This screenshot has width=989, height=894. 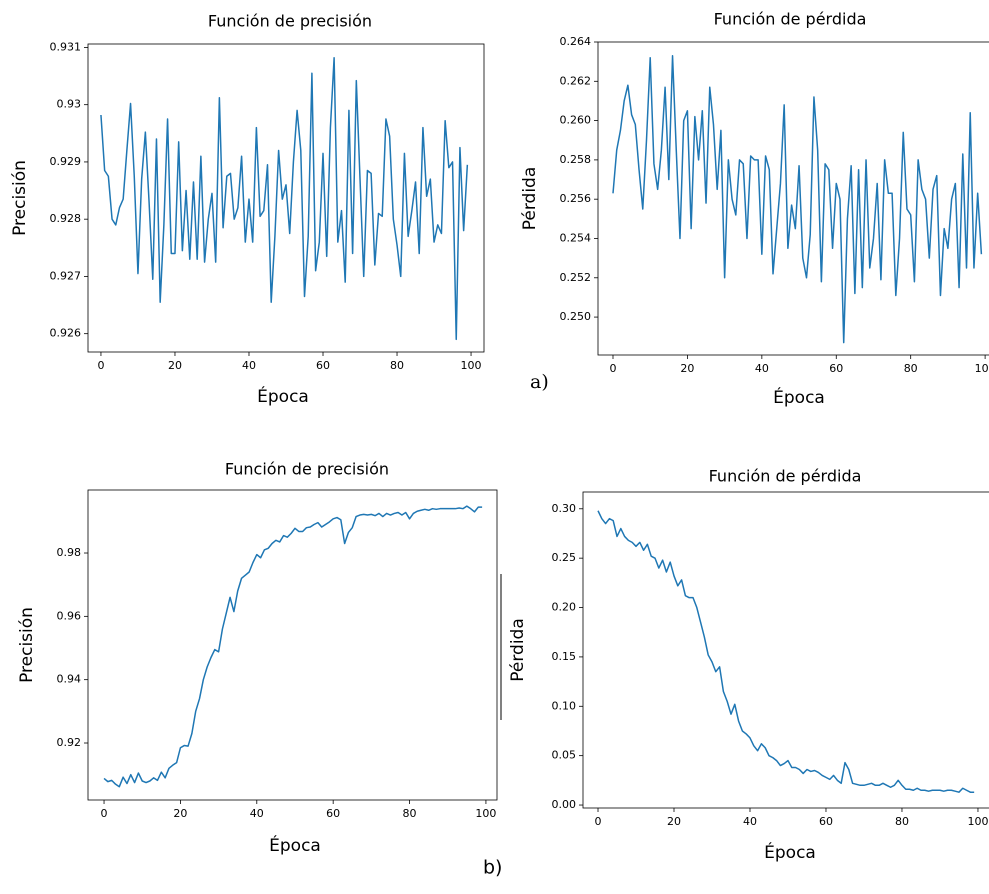 I want to click on y-tick-label: 0.926, so click(x=66, y=333).